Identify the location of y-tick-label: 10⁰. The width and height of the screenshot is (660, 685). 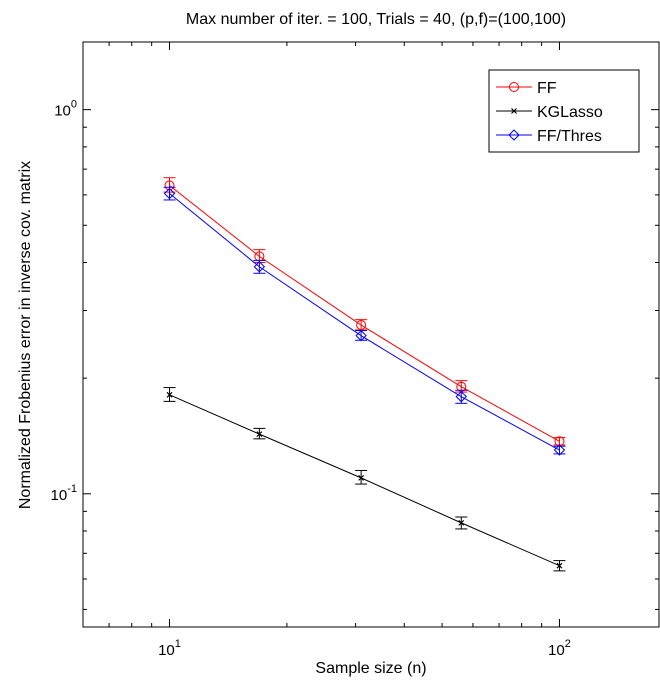
(65, 109).